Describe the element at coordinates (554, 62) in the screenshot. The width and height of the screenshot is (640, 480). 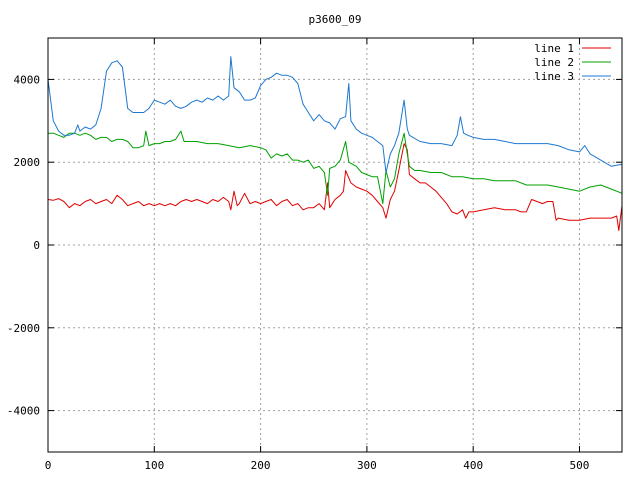
I see `legend-label-2: line 2` at that location.